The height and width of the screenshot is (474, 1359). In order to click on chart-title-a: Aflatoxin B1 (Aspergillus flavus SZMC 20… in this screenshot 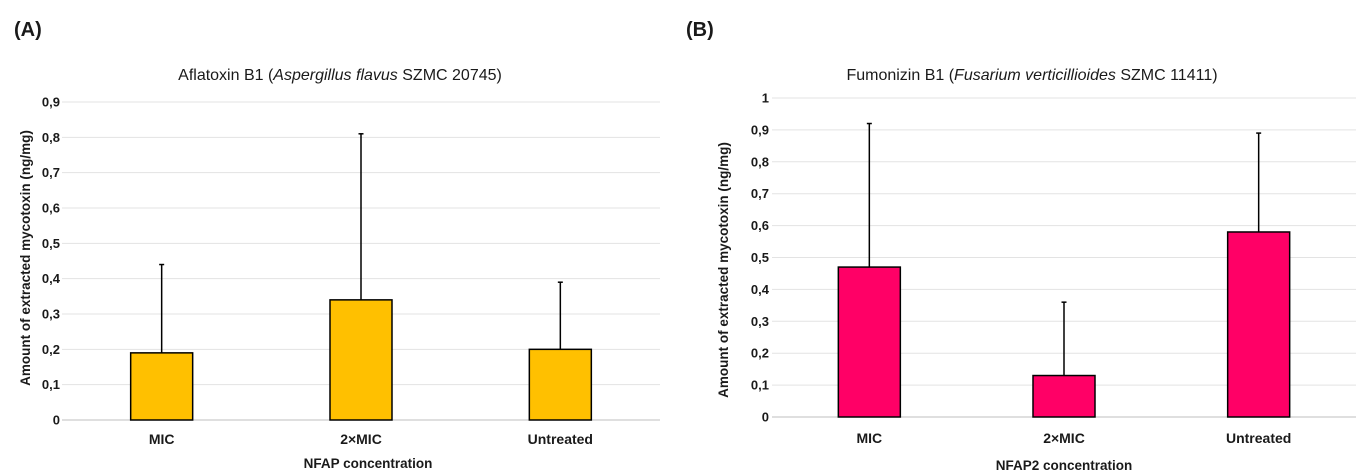, I will do `click(340, 75)`.